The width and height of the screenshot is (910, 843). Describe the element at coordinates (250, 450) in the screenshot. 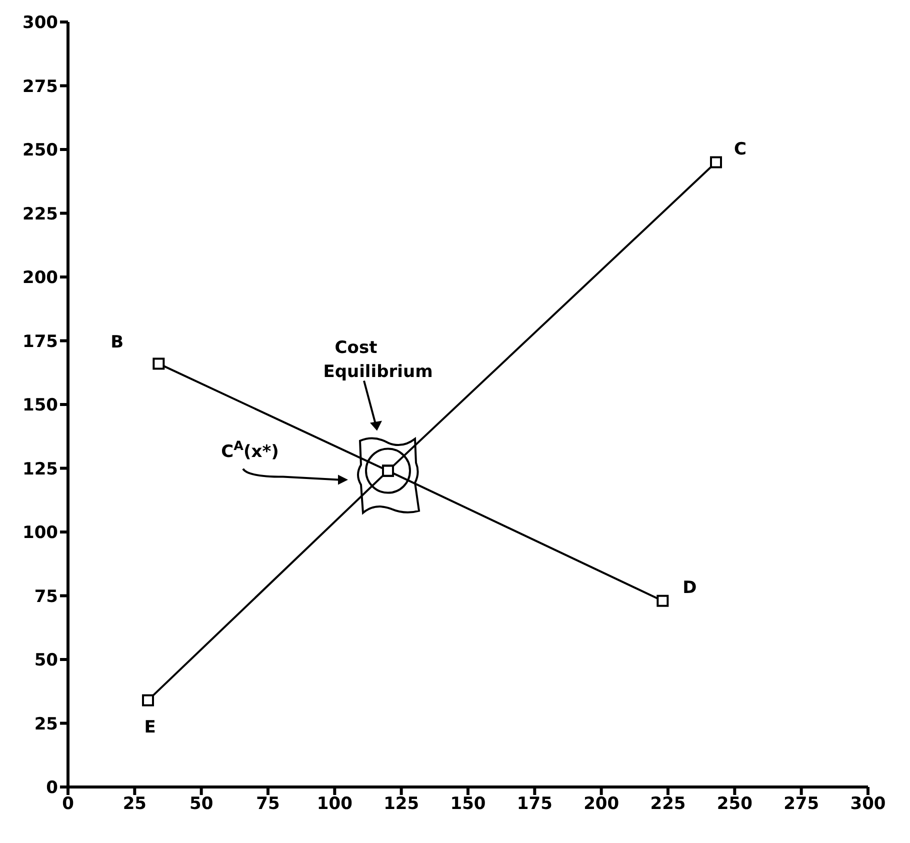

I see `annotation: C$^{A}$(x*)` at that location.